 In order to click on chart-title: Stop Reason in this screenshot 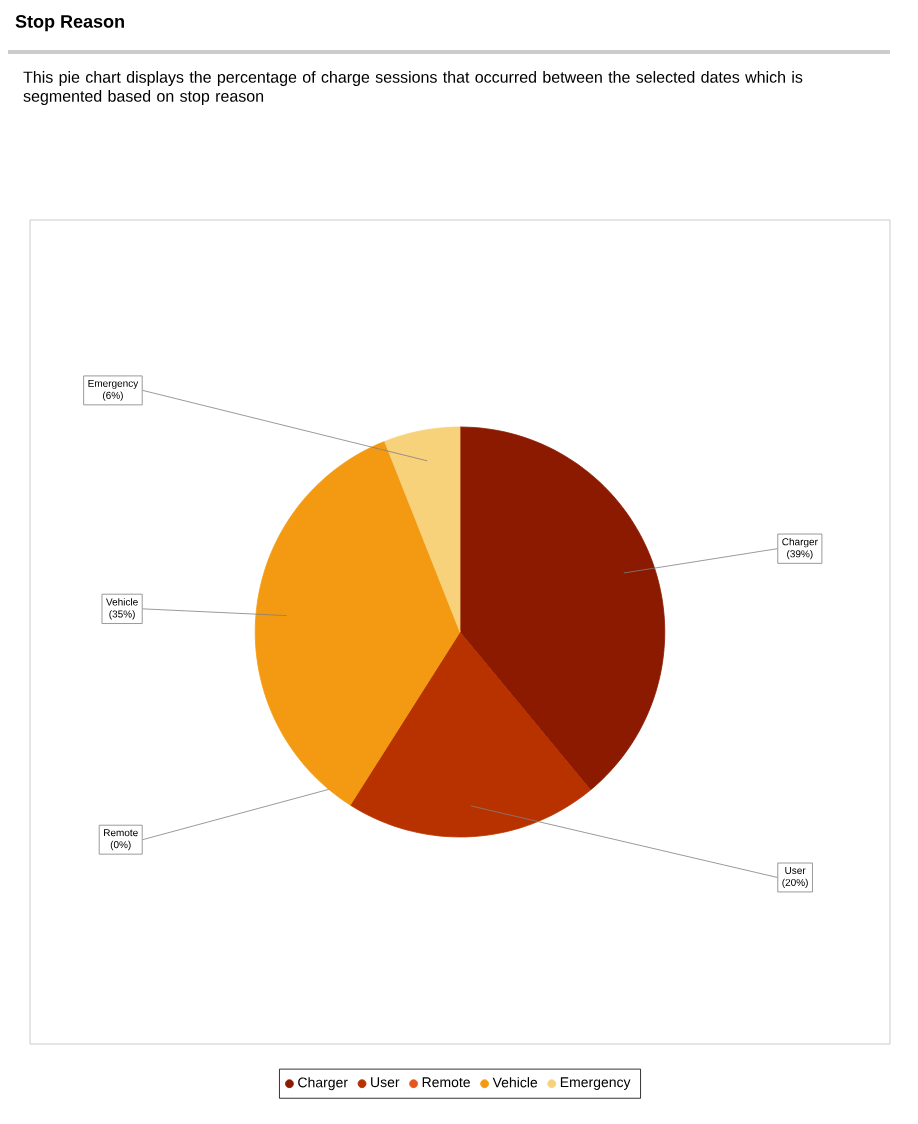, I will do `click(69, 23)`.